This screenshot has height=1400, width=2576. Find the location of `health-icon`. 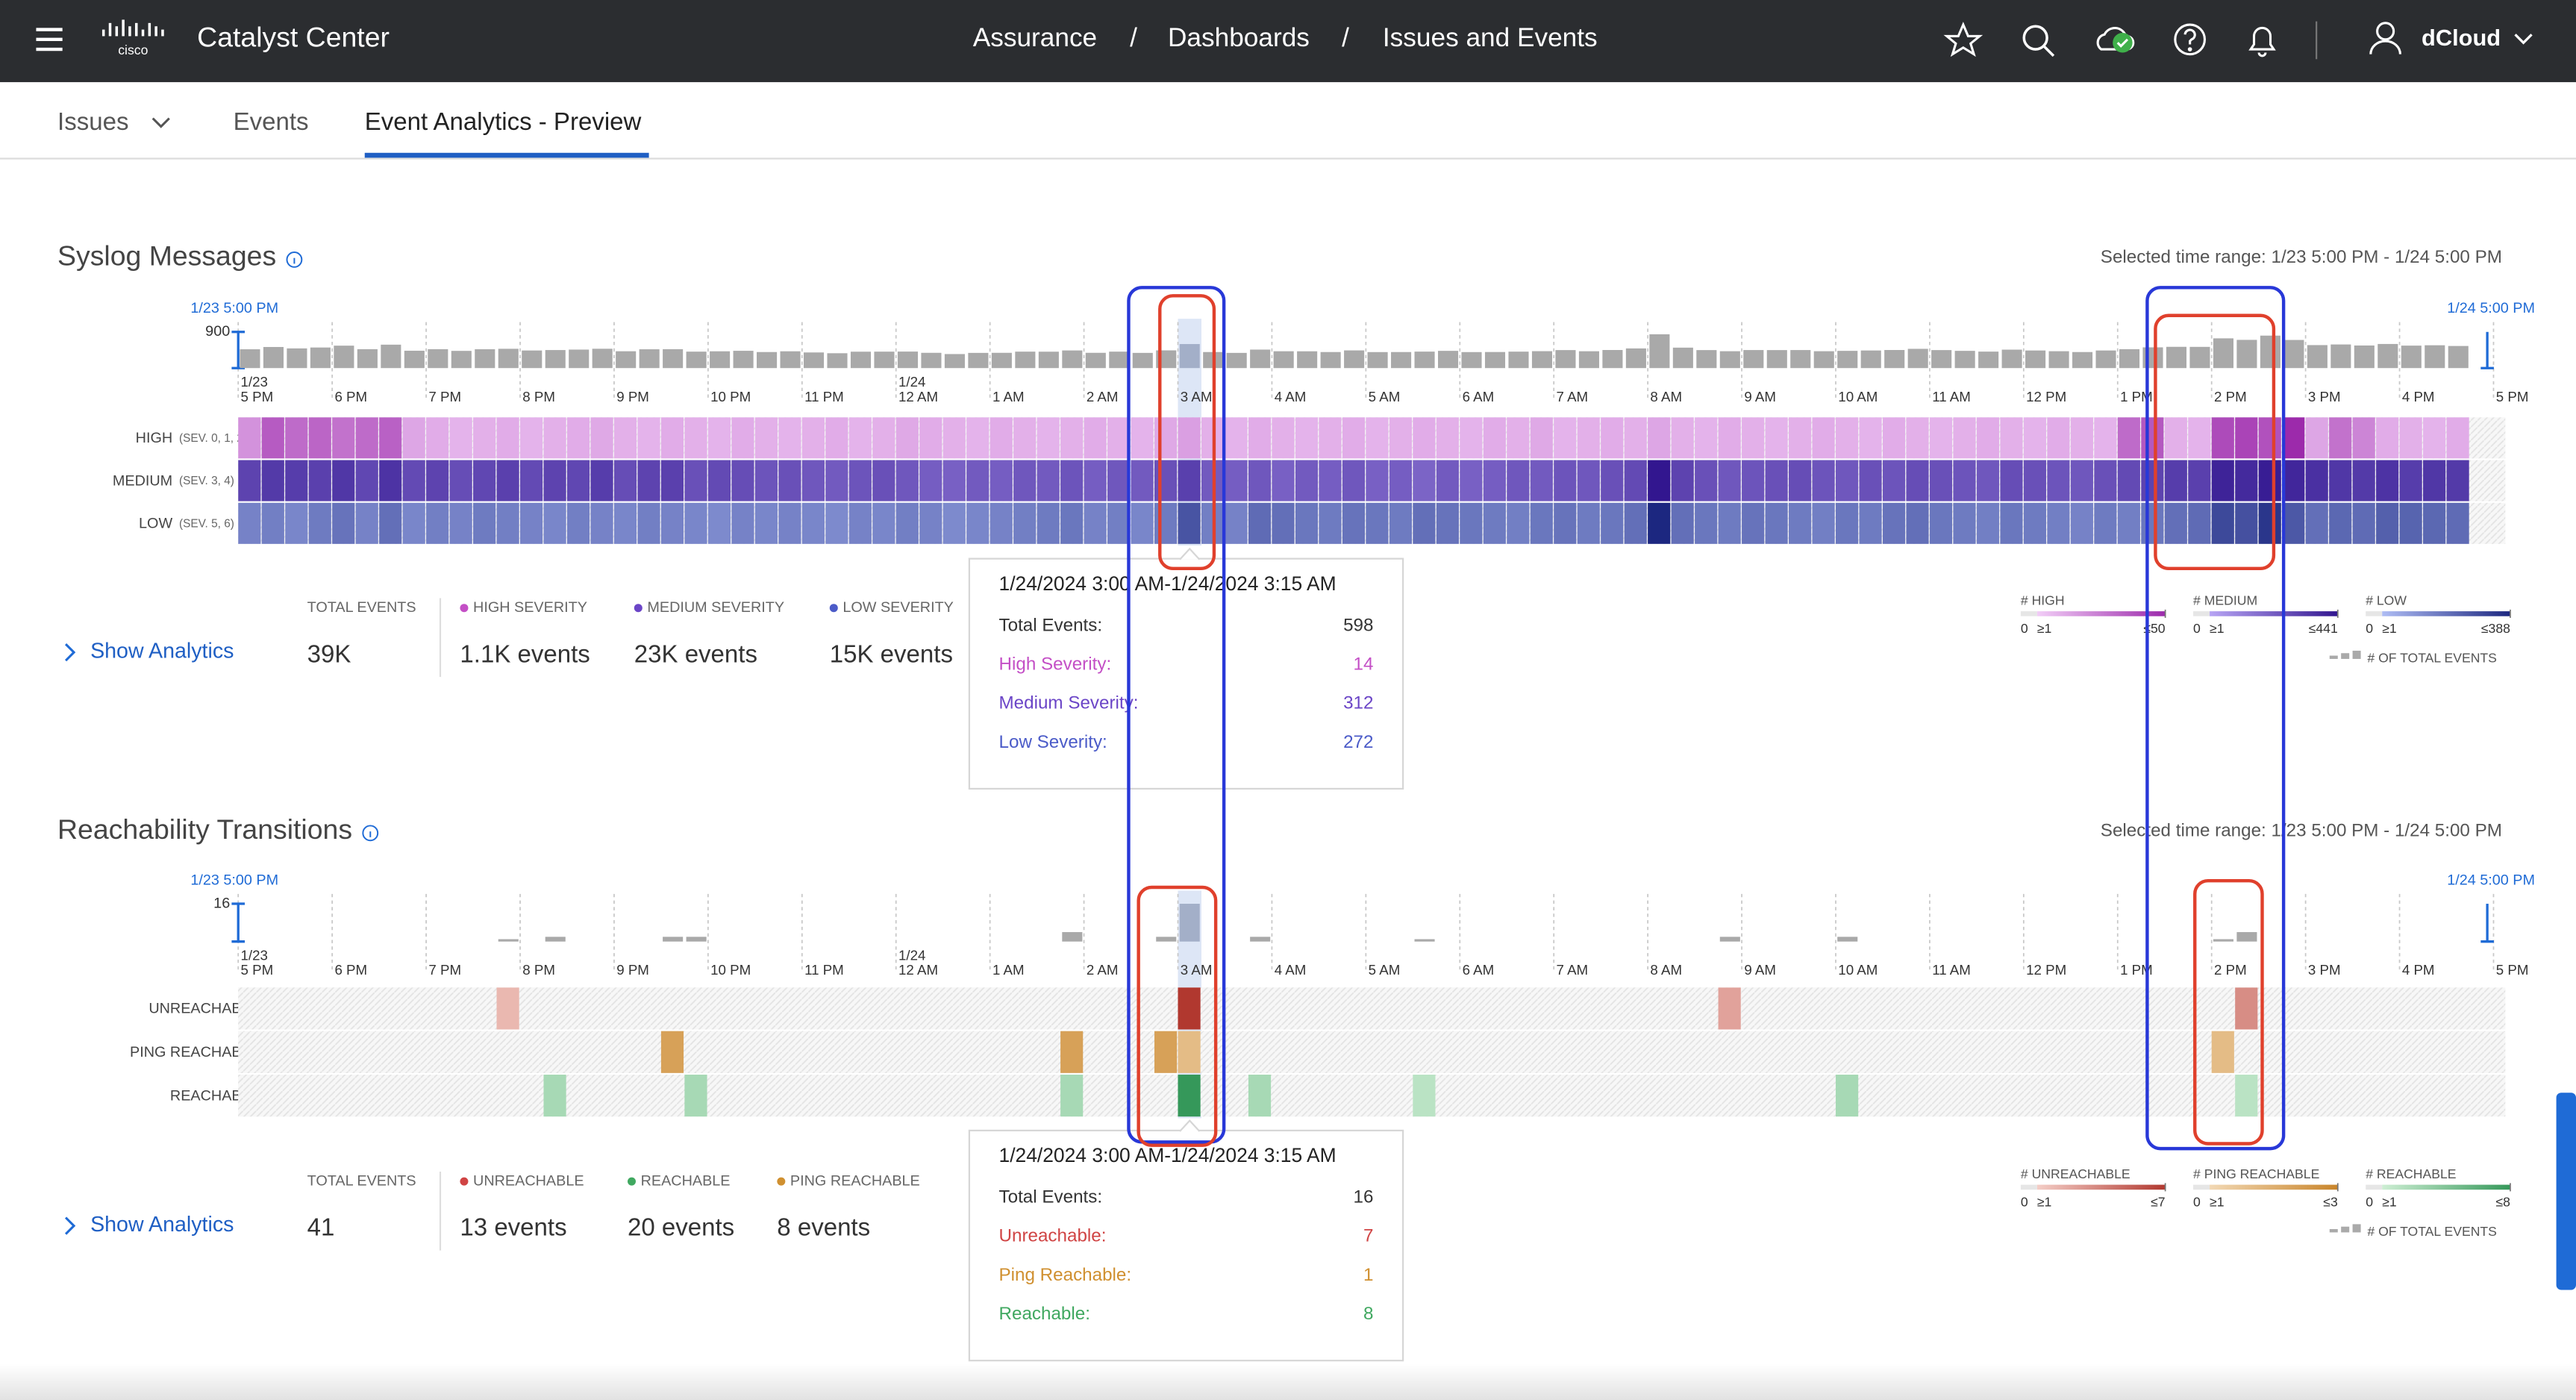

health-icon is located at coordinates (2115, 40).